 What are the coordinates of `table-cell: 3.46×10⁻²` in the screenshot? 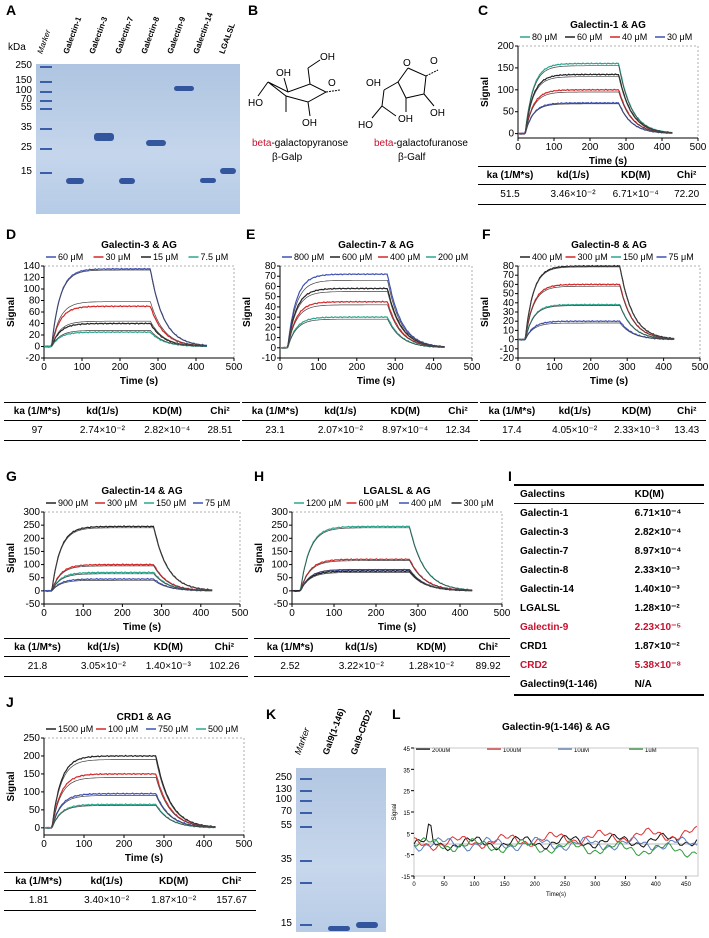 It's located at (573, 194).